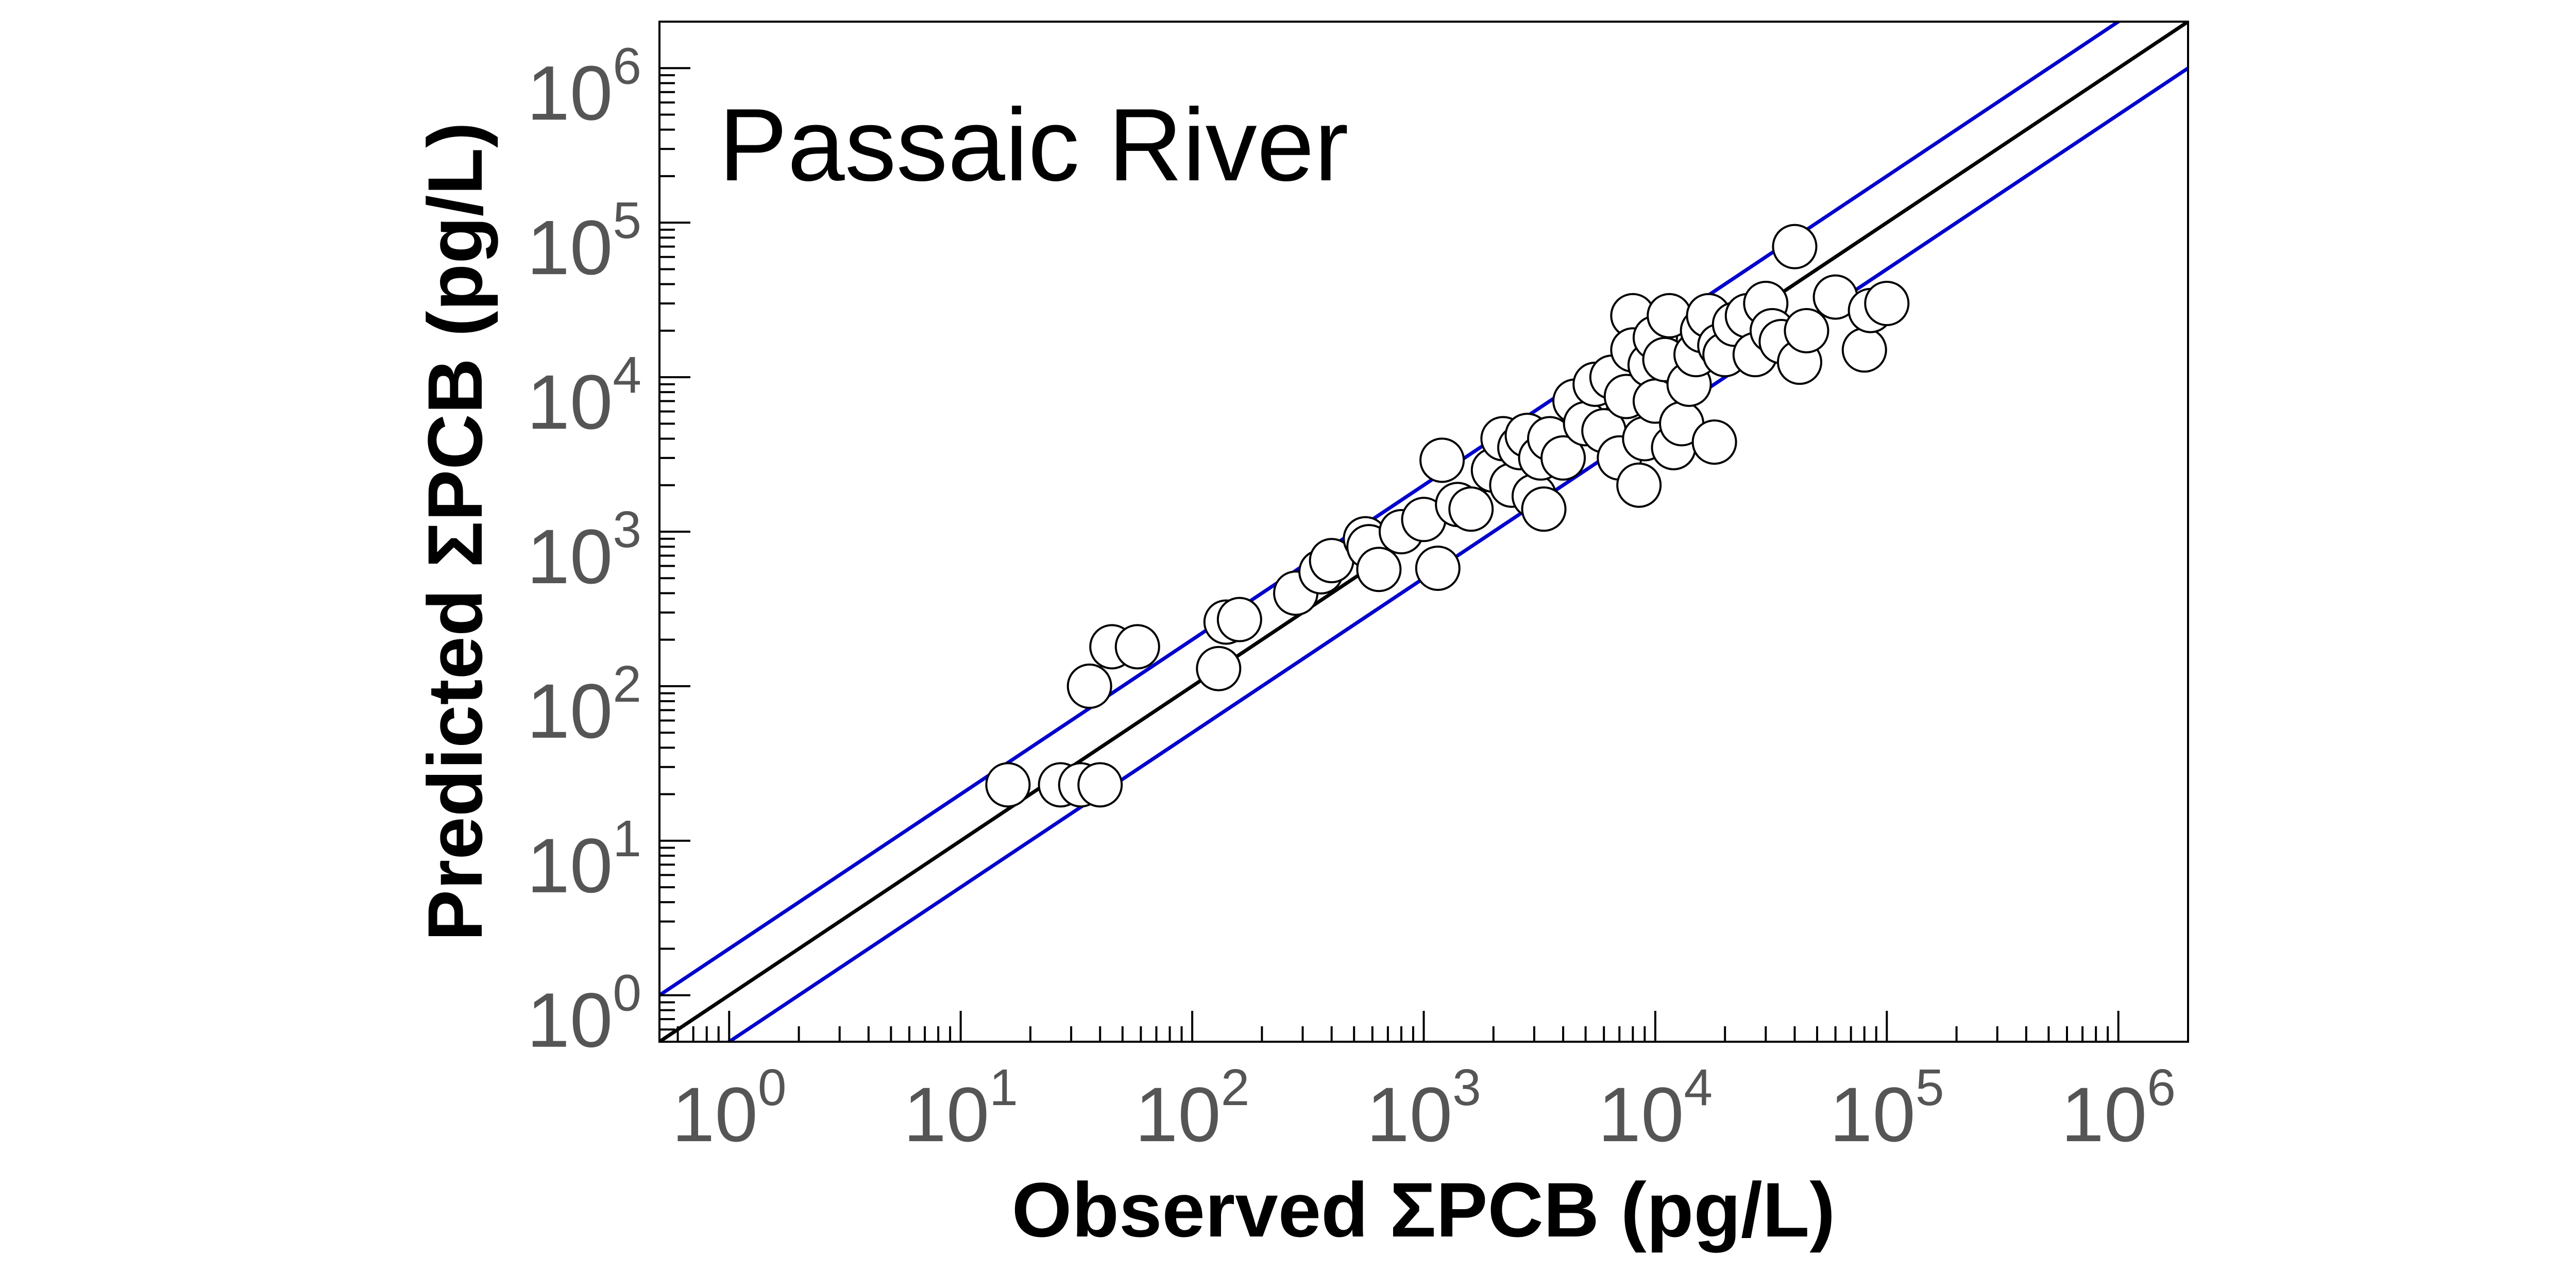  Describe the element at coordinates (1887, 1108) in the screenshot. I see `x-tick-label: 10⁵` at that location.